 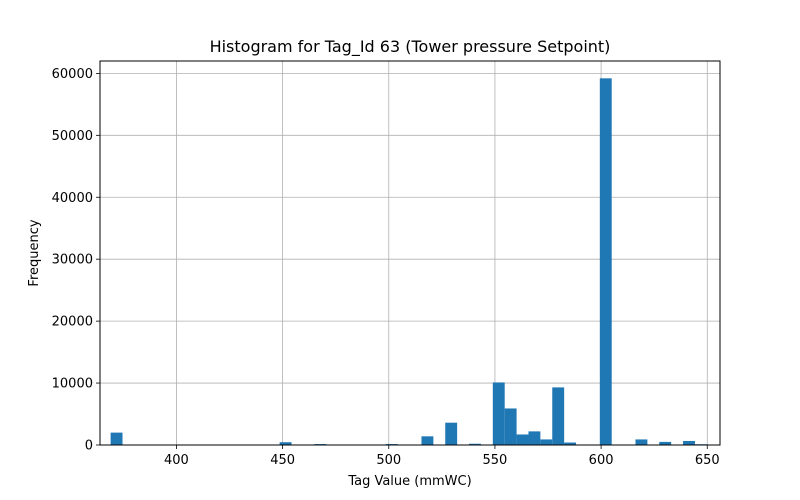 I want to click on y-axis-ticks: 0 10000 20000 30000 40000 50000 60000, so click(x=76, y=260).